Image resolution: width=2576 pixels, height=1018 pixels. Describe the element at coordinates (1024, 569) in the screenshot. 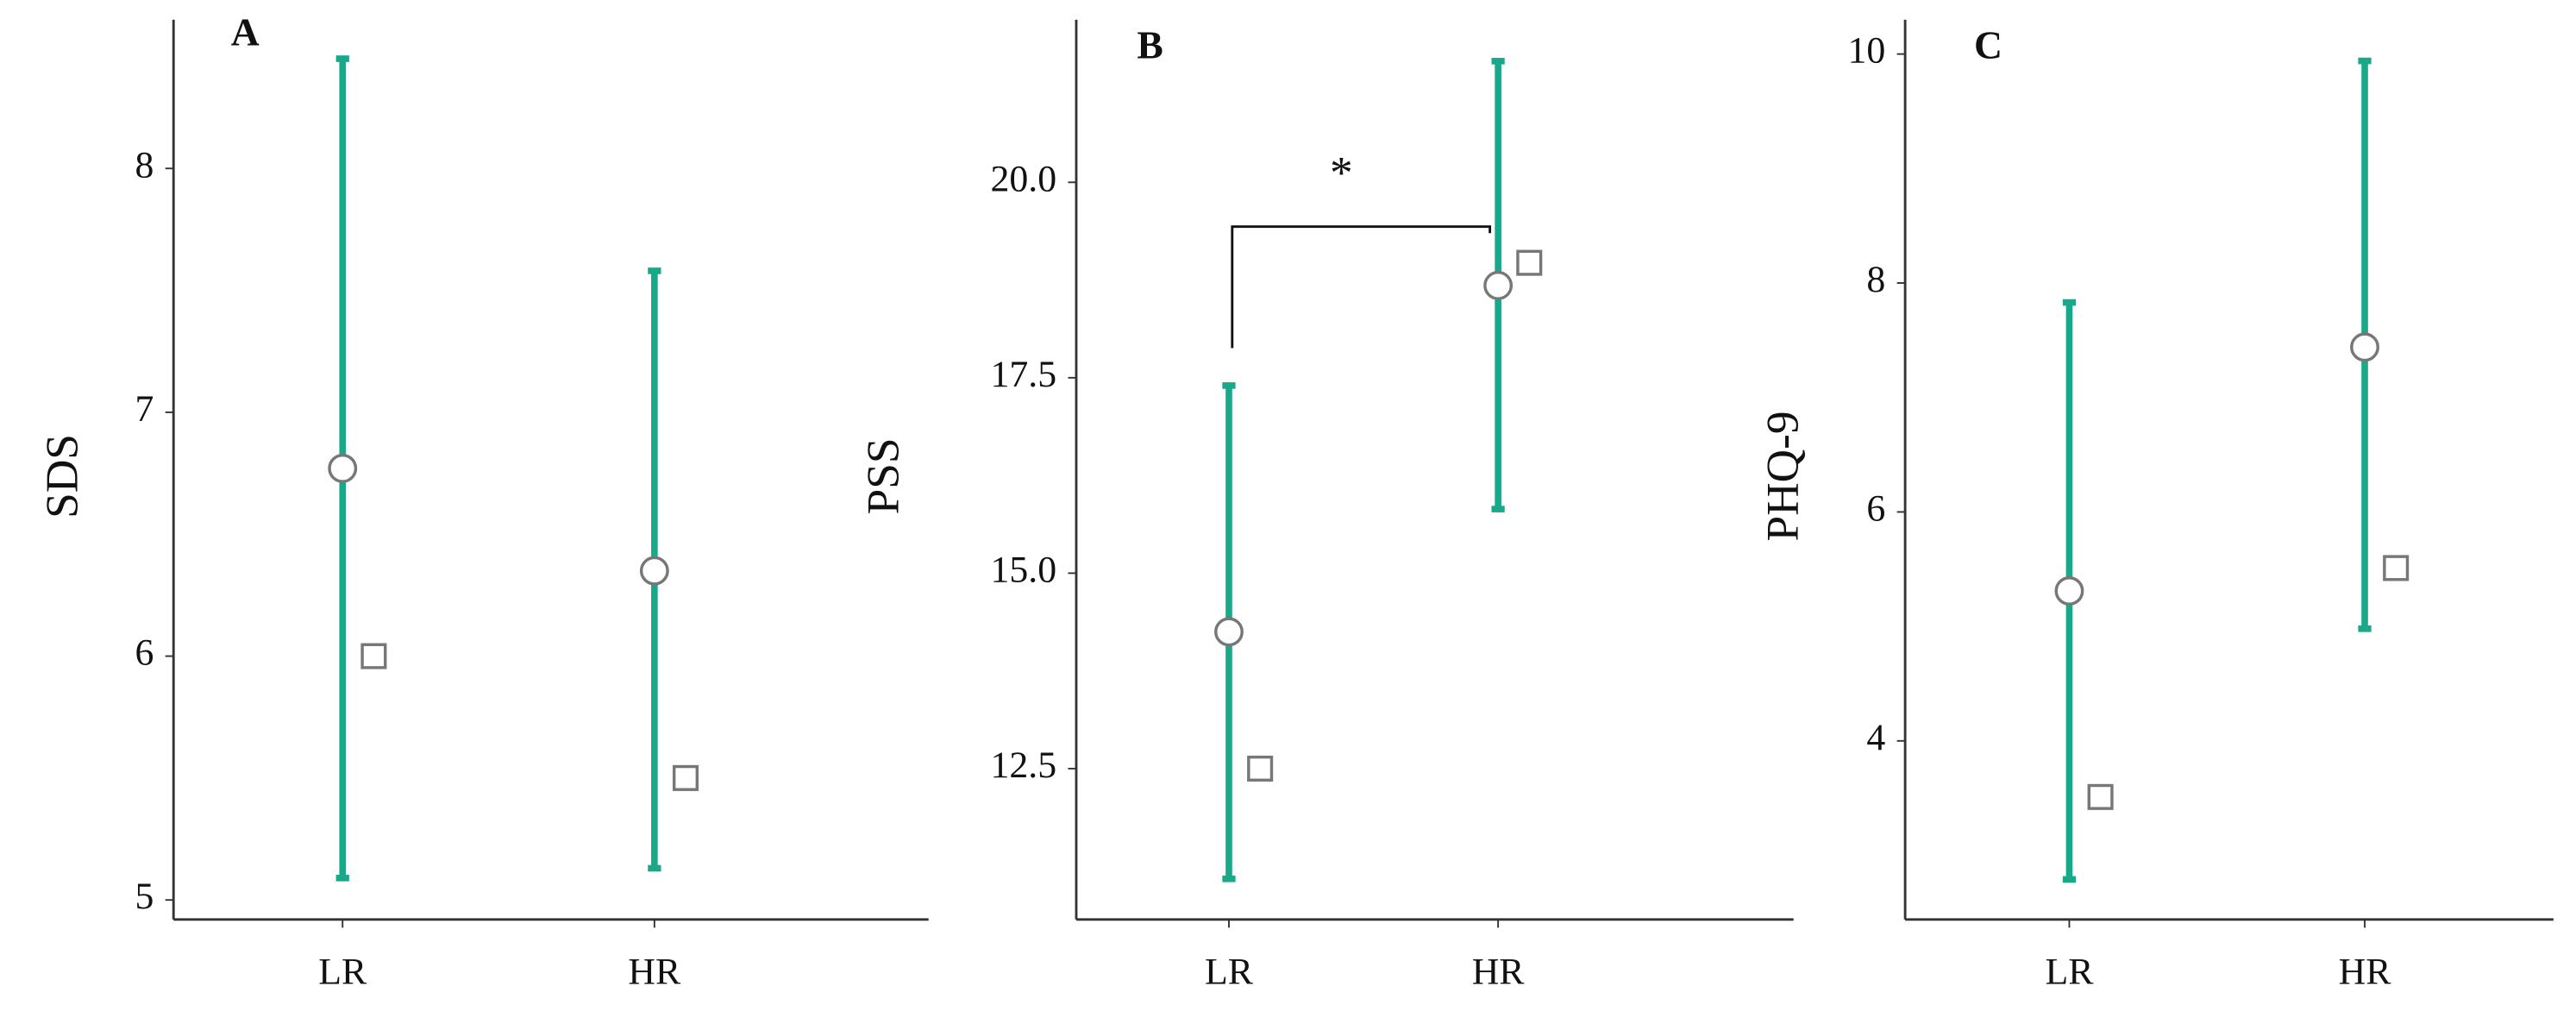

I see `y-tick-label: 15.0` at that location.